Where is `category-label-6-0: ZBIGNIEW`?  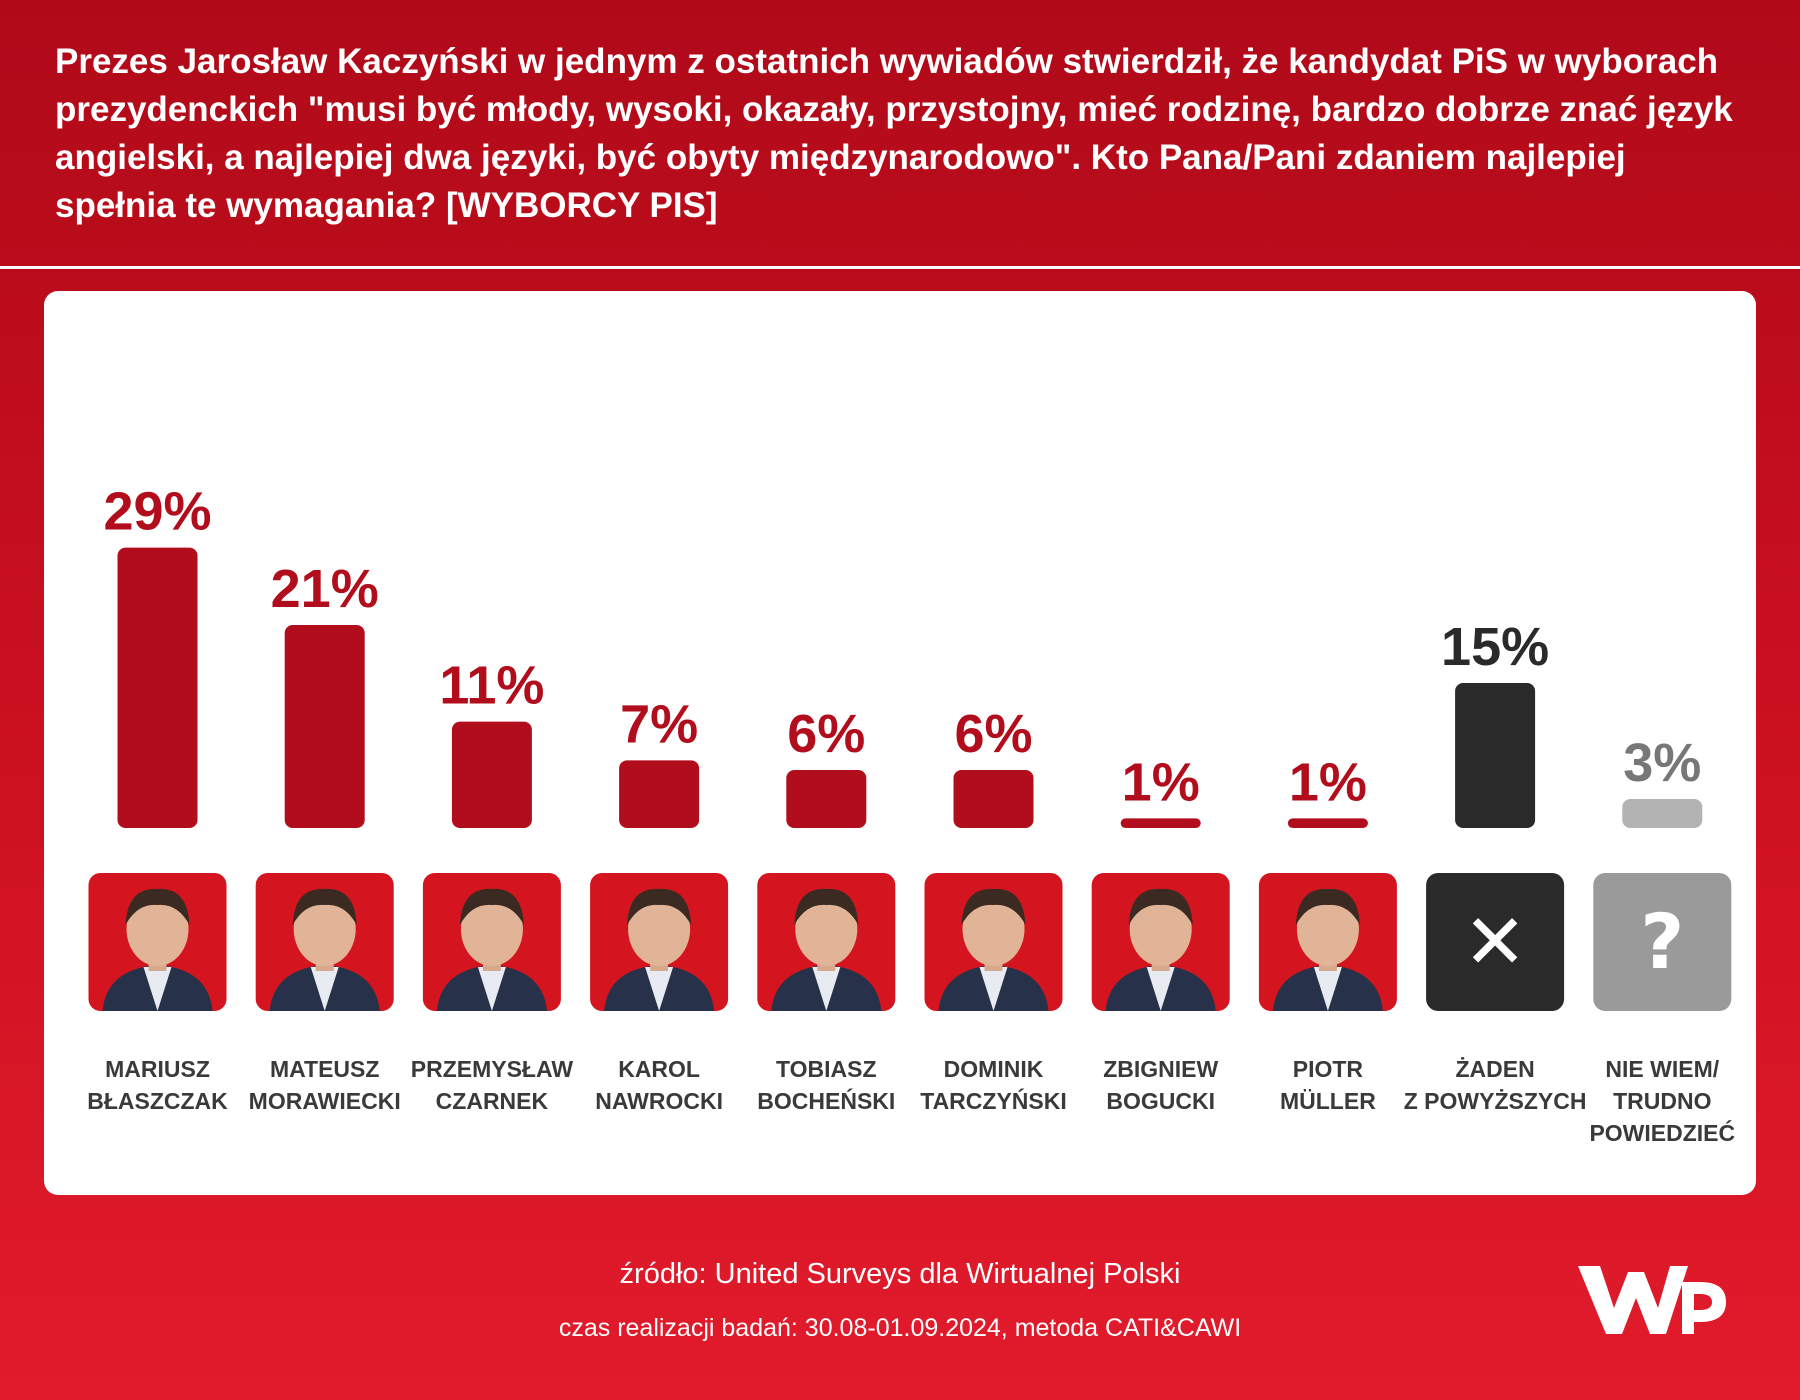
category-label-6-0: ZBIGNIEW is located at coordinates (1160, 1069).